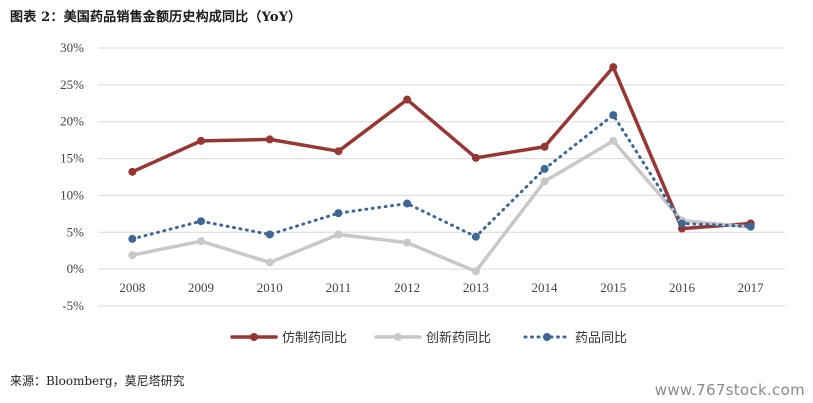  I want to click on y-axis-tick-labels: -5% 0% 5% 10% 15% 20% 25% 30%, so click(72, 176).